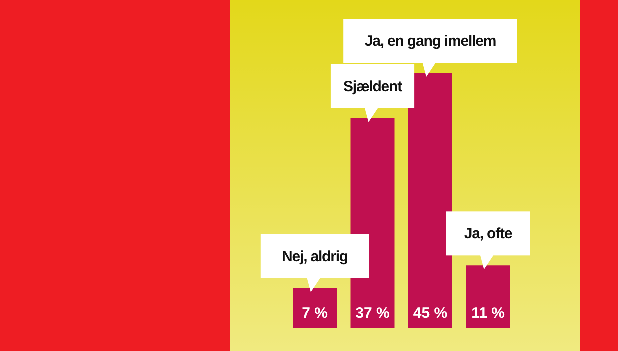  Describe the element at coordinates (315, 257) in the screenshot. I see `x-tick-label: Nej, aldrig` at that location.